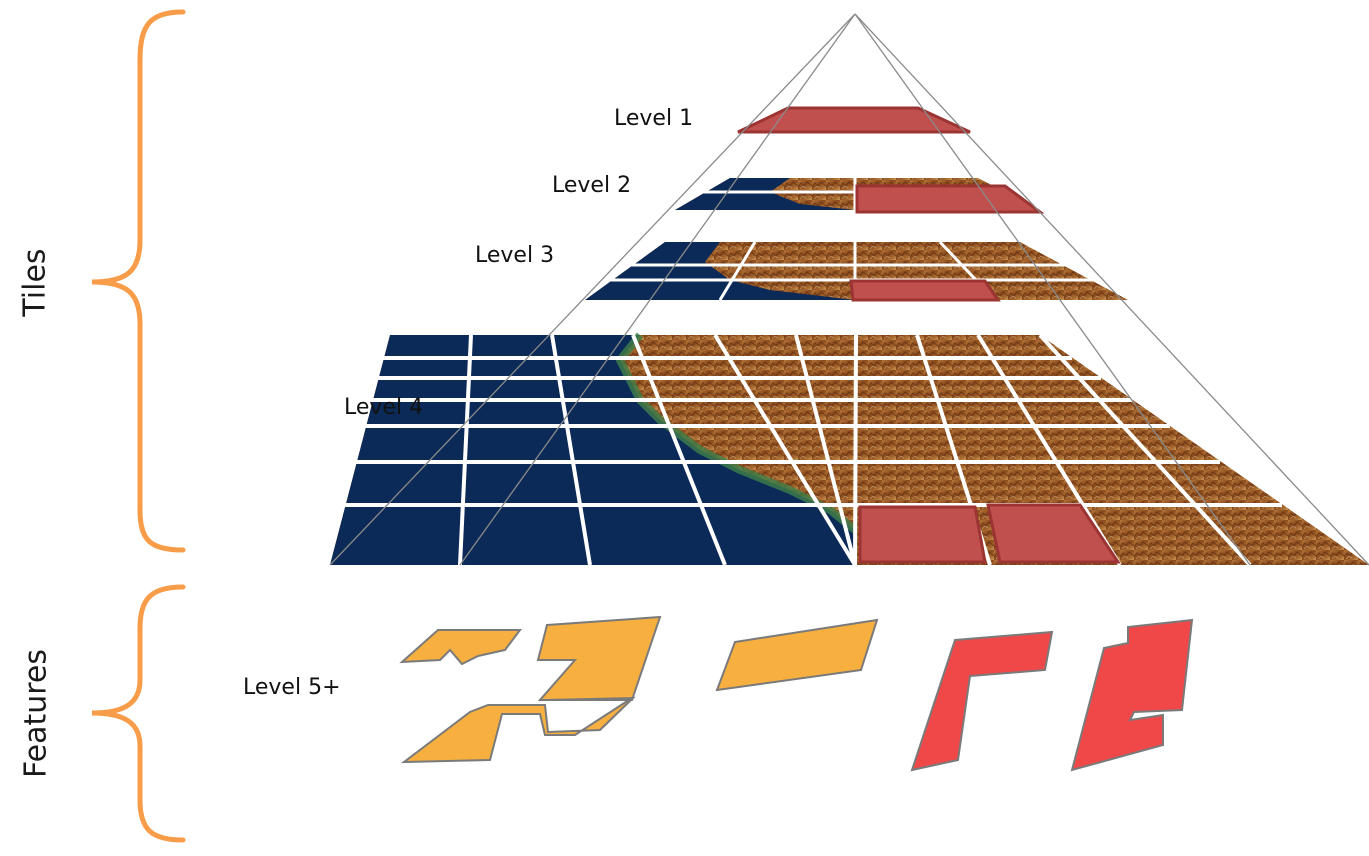 The height and width of the screenshot is (856, 1369). I want to click on level-3-label: Level 3, so click(515, 255).